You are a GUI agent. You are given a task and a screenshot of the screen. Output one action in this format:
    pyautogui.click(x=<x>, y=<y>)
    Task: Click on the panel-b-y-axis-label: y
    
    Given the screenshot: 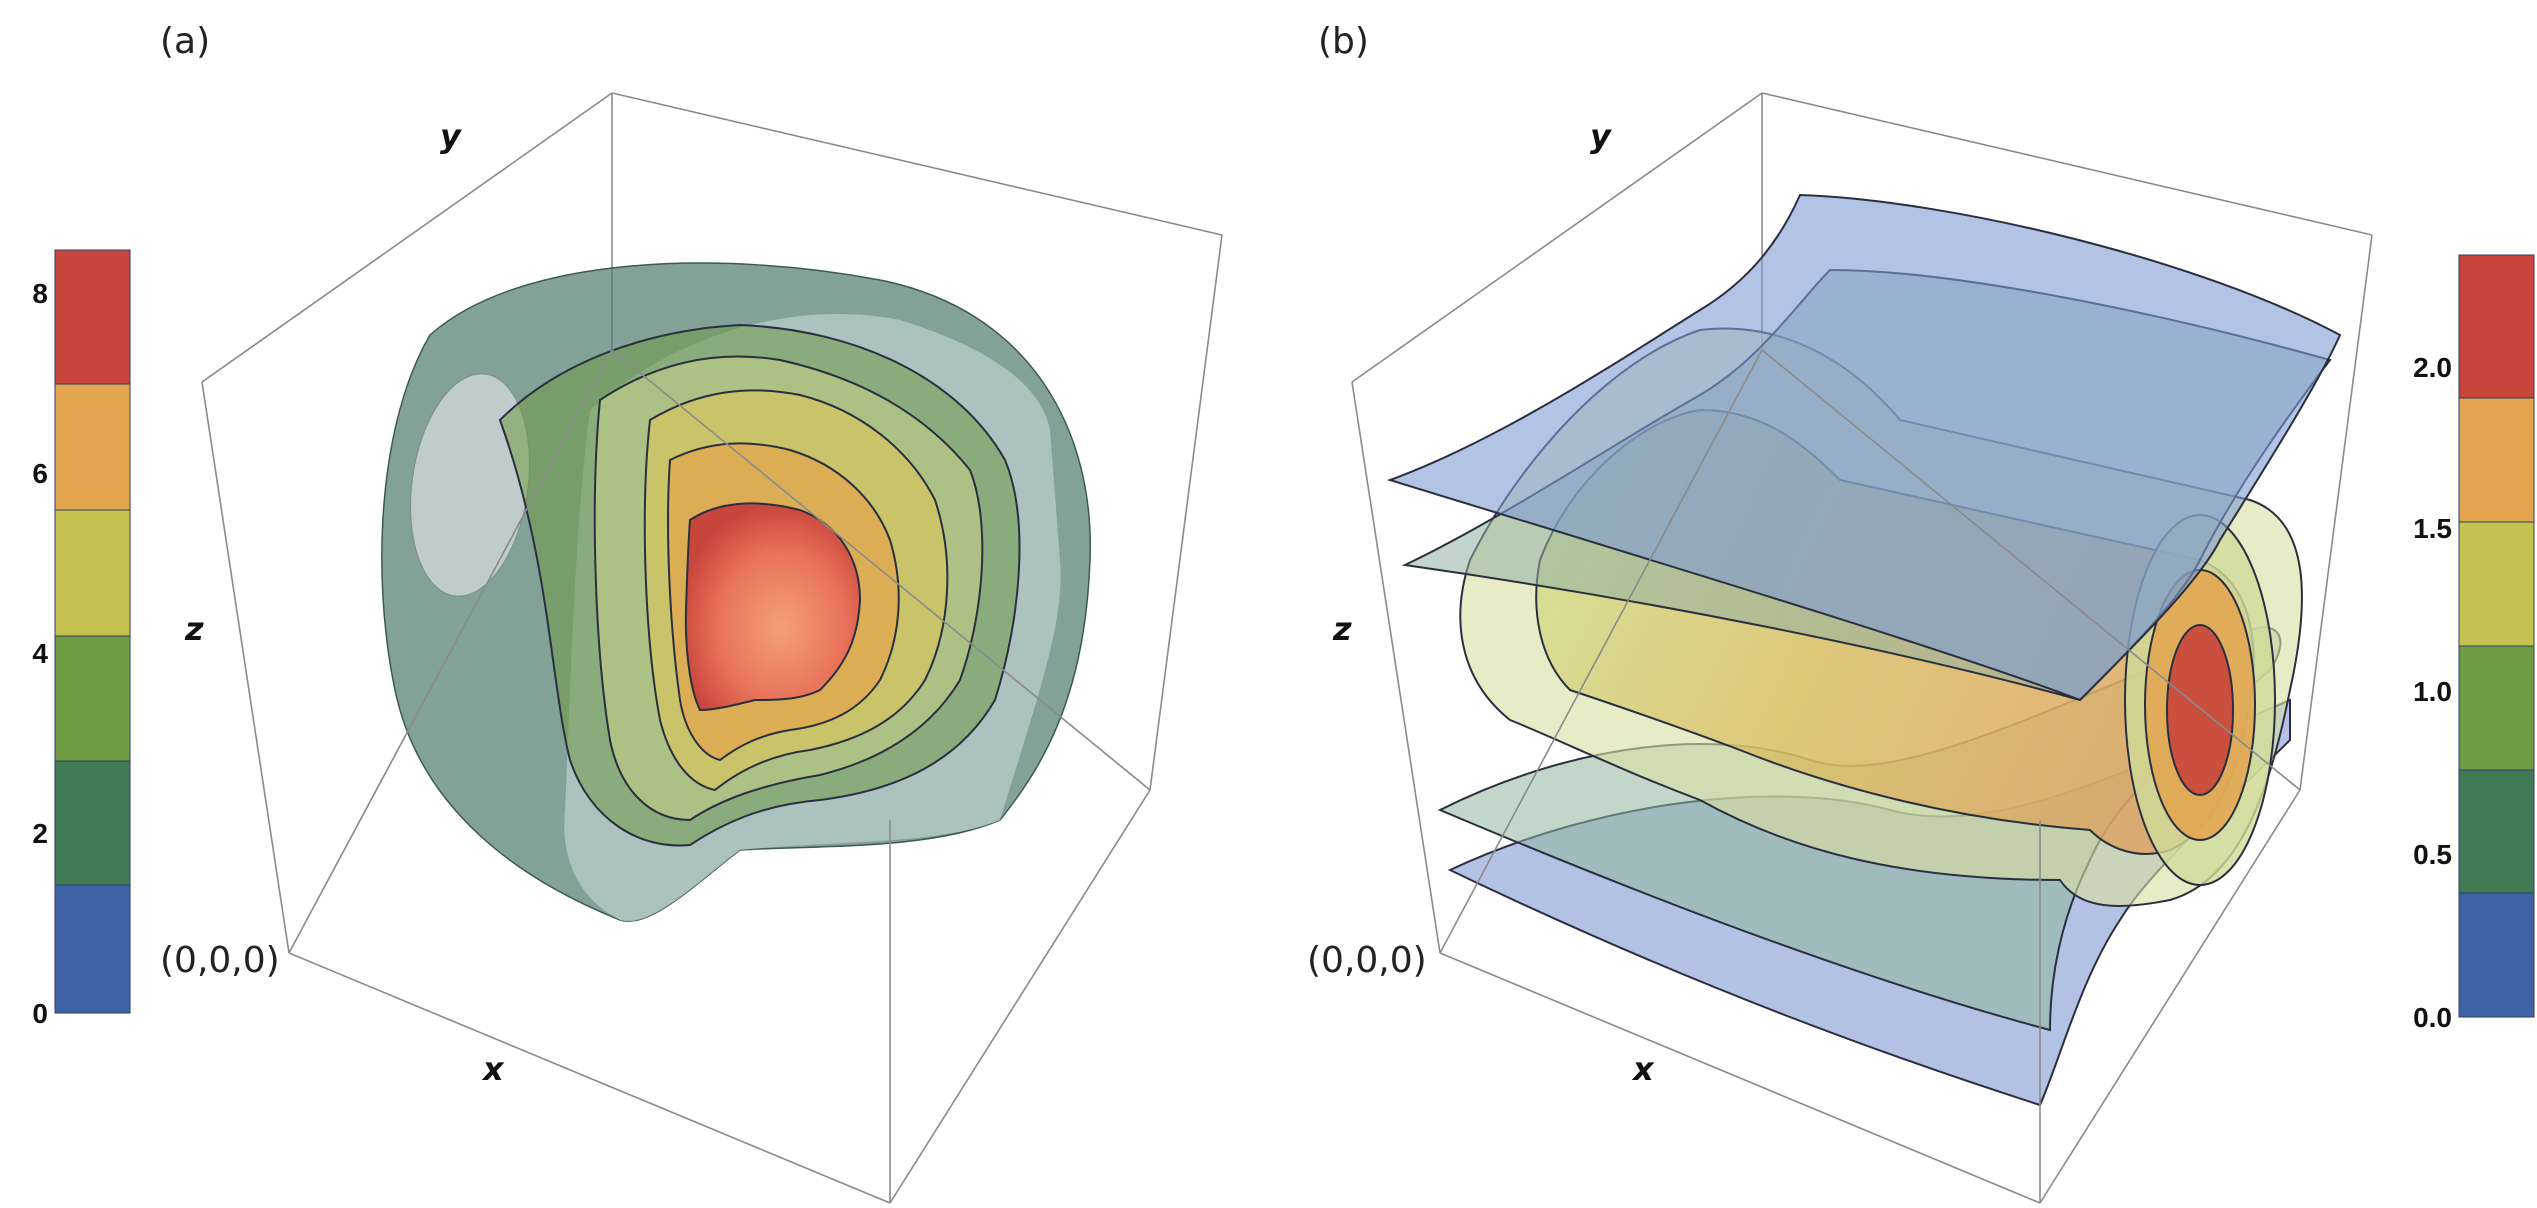 What is the action you would take?
    pyautogui.click(x=1601, y=136)
    